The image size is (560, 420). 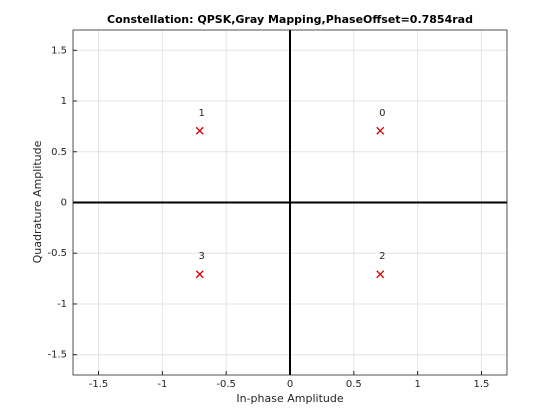 I want to click on y-tick-label: 1.5, so click(x=59, y=50).